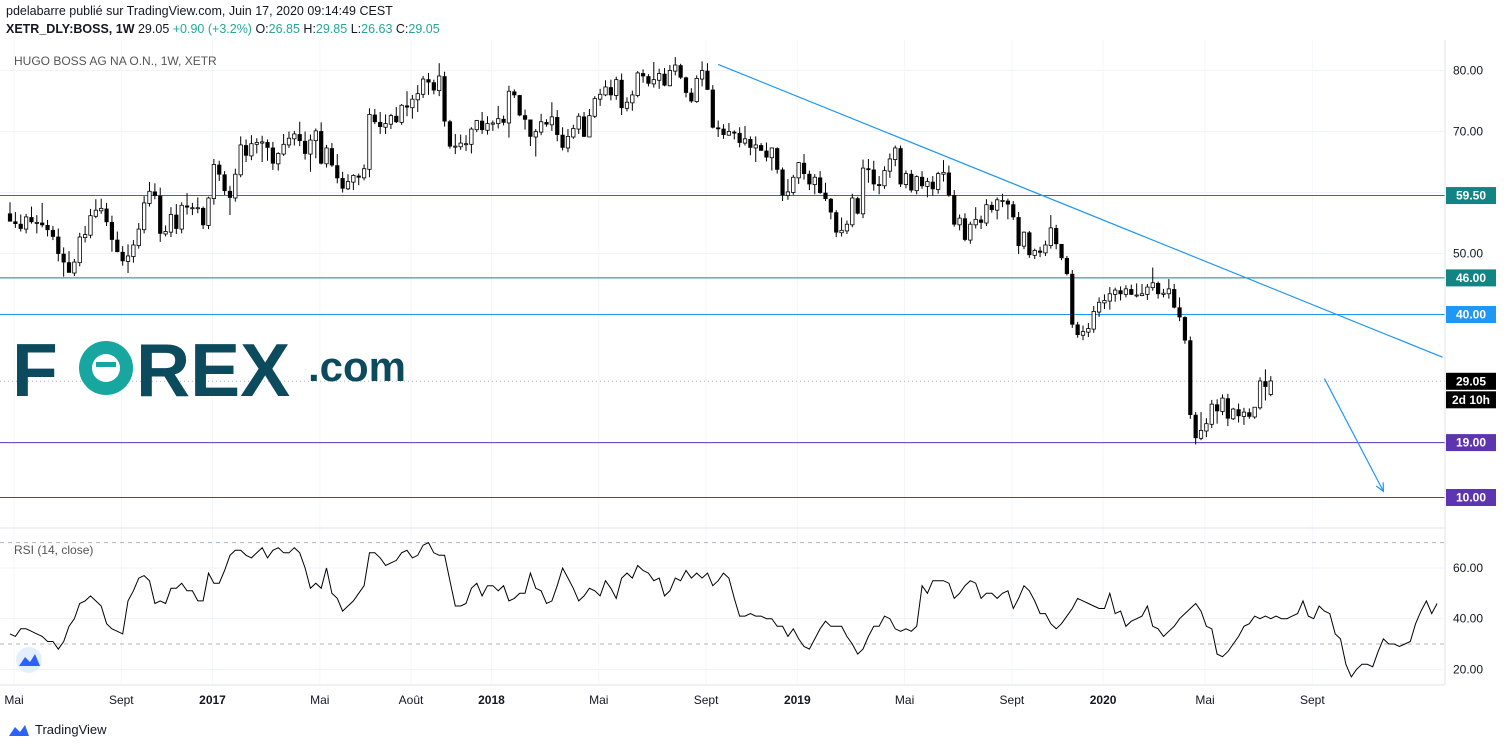 This screenshot has width=1508, height=750. What do you see at coordinates (1468, 132) in the screenshot?
I see `price-tick-label: 70.00` at bounding box center [1468, 132].